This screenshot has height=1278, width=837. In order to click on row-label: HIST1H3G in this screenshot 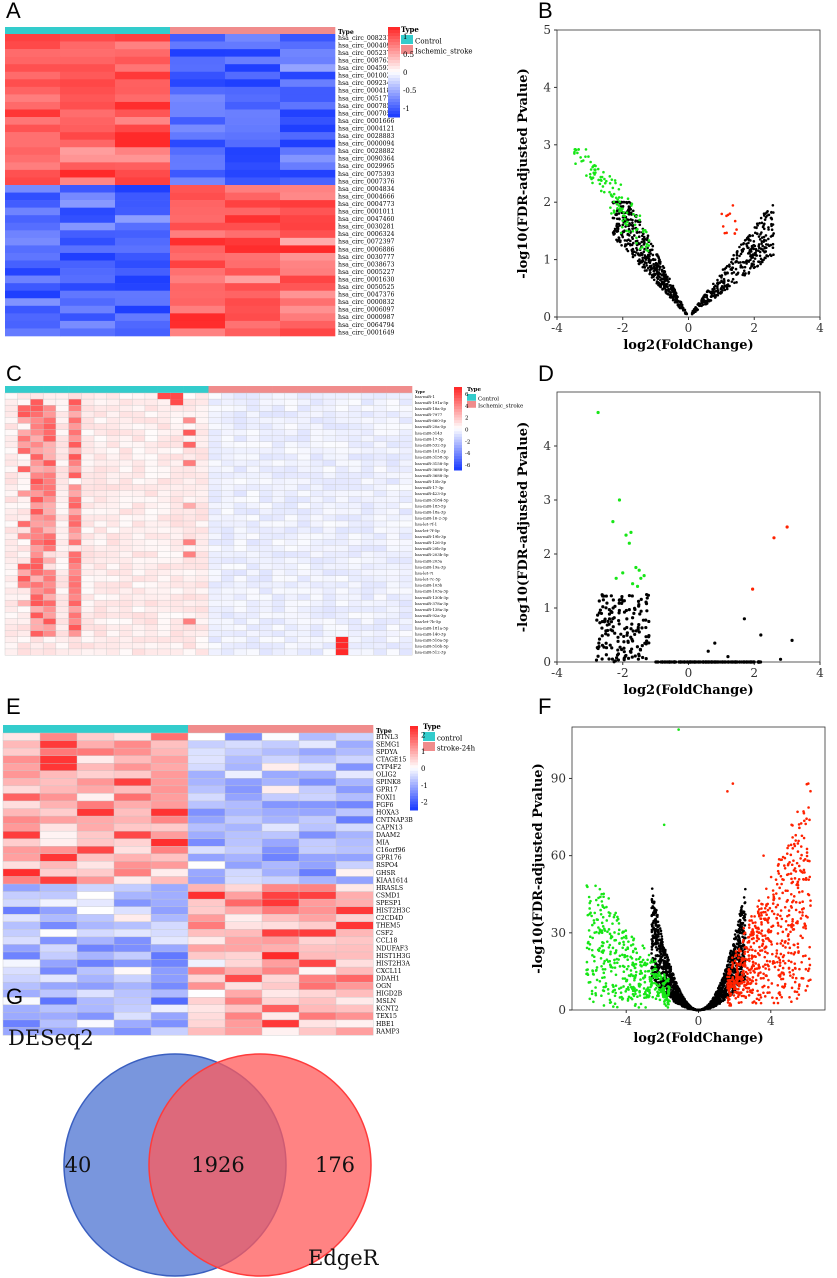, I will do `click(393, 956)`.